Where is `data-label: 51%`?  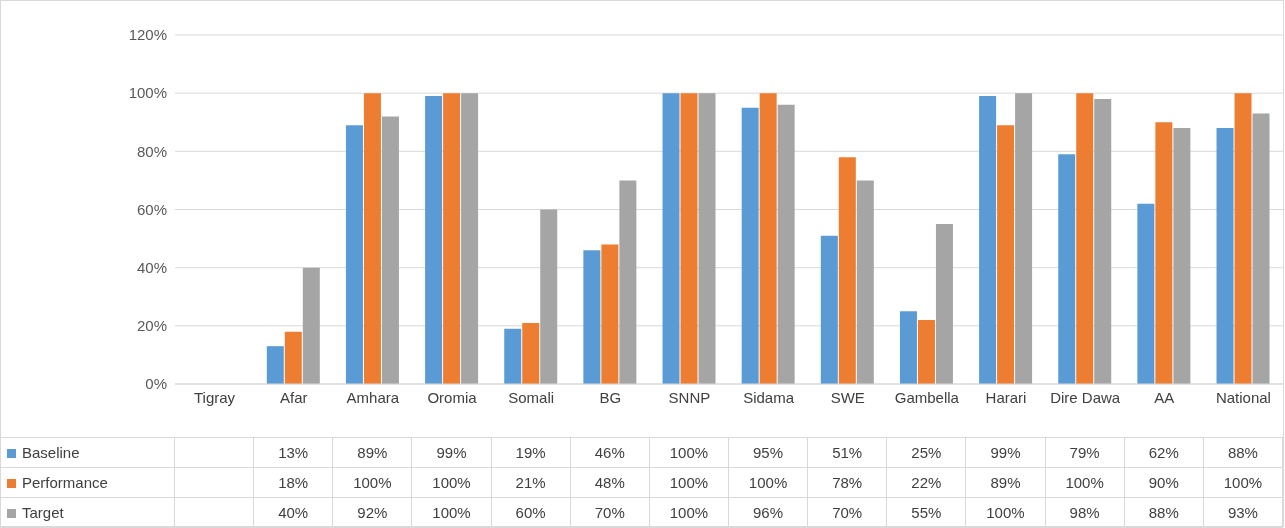
data-label: 51% is located at coordinates (847, 452).